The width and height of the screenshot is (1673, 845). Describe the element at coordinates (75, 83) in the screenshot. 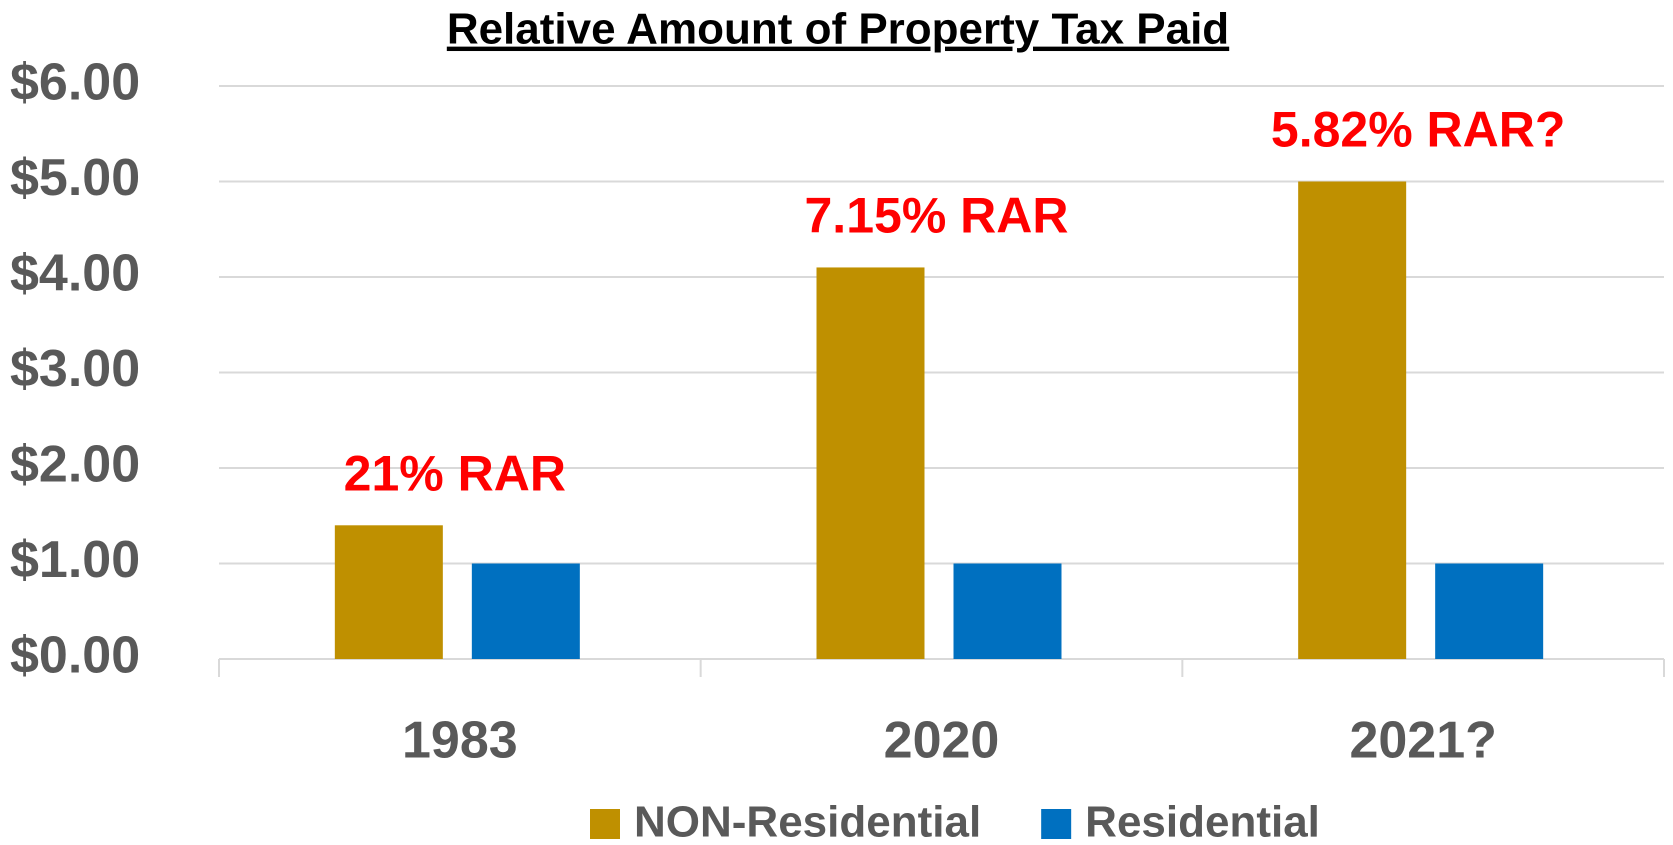

I see `y-tick-label: $6.00` at that location.